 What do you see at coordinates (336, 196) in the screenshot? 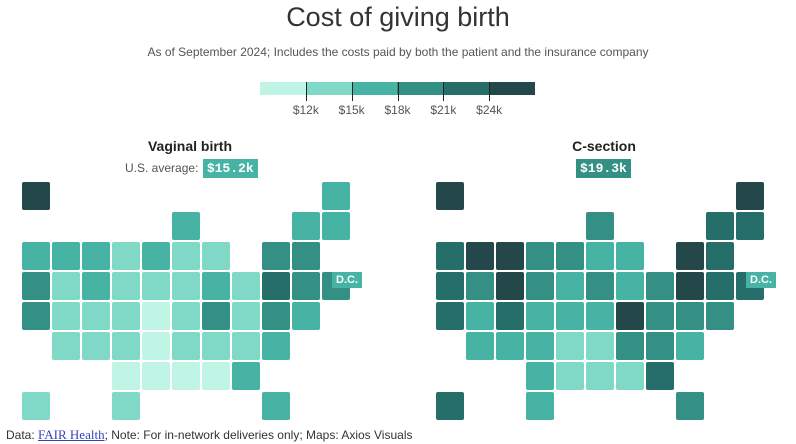
I see `state-me` at bounding box center [336, 196].